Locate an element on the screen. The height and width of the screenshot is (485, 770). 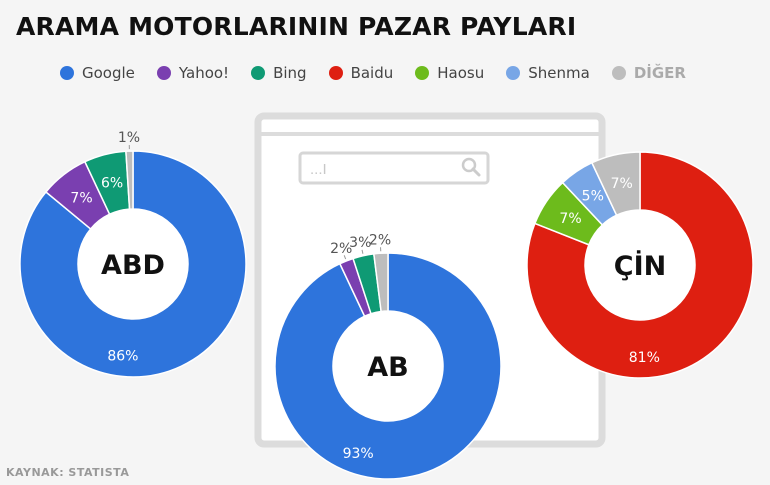
legend-item-yahoo: Yahoo! is located at coordinates (193, 73).